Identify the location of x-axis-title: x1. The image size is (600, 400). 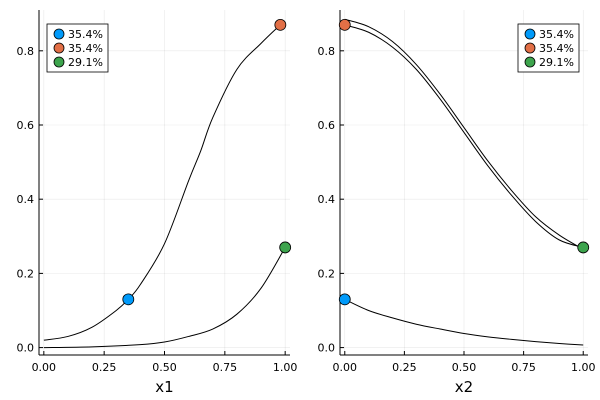
(164, 387).